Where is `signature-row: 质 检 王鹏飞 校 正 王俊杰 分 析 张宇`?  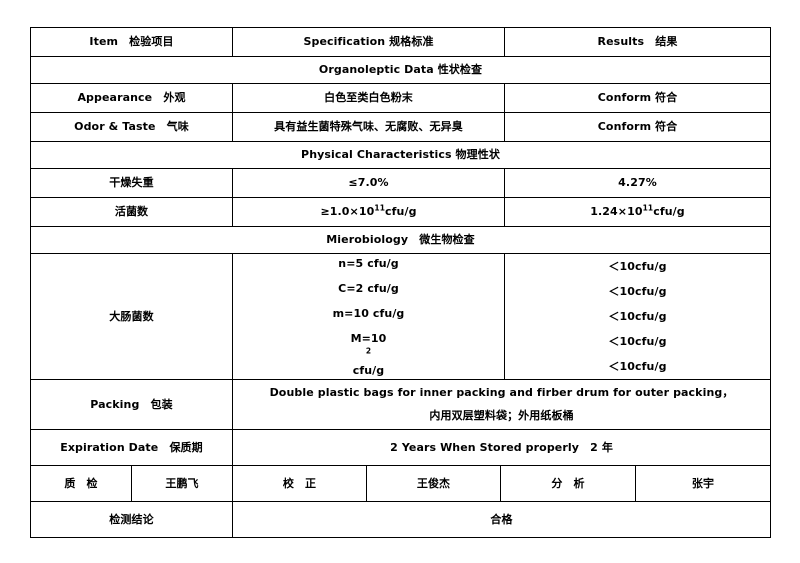 signature-row: 质 检 王鹏飞 校 正 王俊杰 分 析 张宇 is located at coordinates (401, 483).